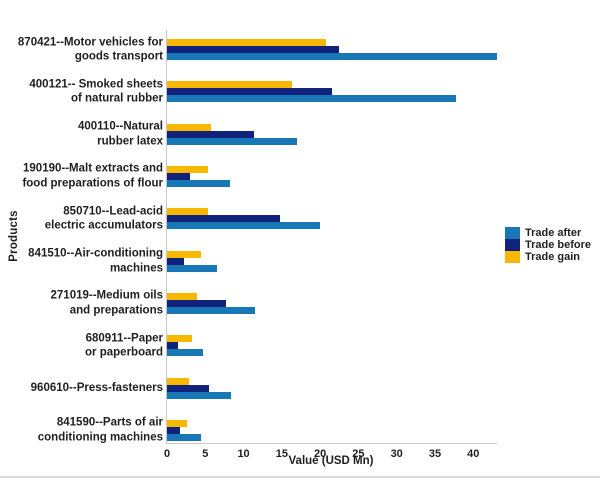 The image size is (600, 480). I want to click on legend-item-trade-after: Trade after, so click(548, 233).